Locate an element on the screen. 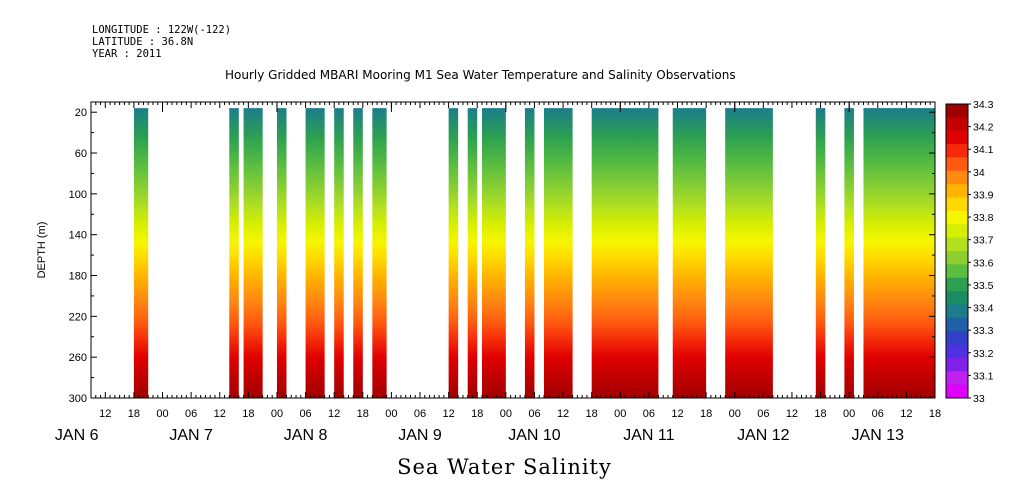 This screenshot has height=504, width=1009. colorbar-label: 33.3 is located at coordinates (983, 331).